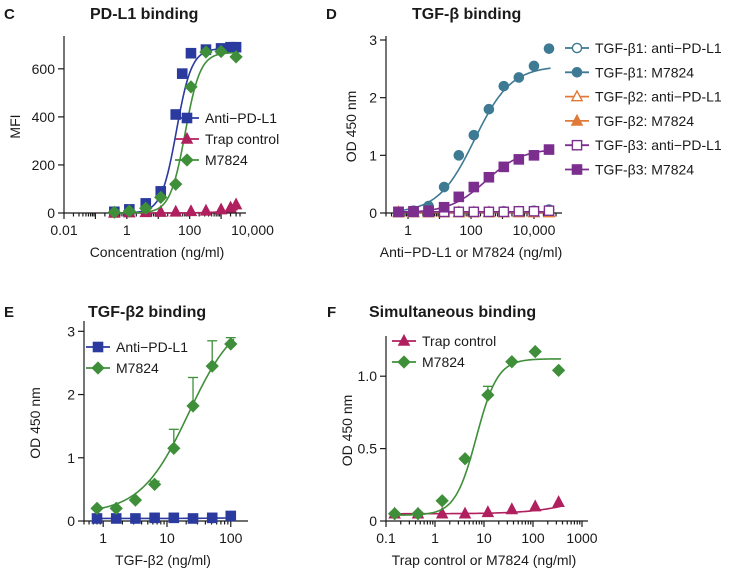 The image size is (748, 580). What do you see at coordinates (629, 72) in the screenshot?
I see `legend-item-tgf-beta1-m7824: TGF-β1: M7824` at bounding box center [629, 72].